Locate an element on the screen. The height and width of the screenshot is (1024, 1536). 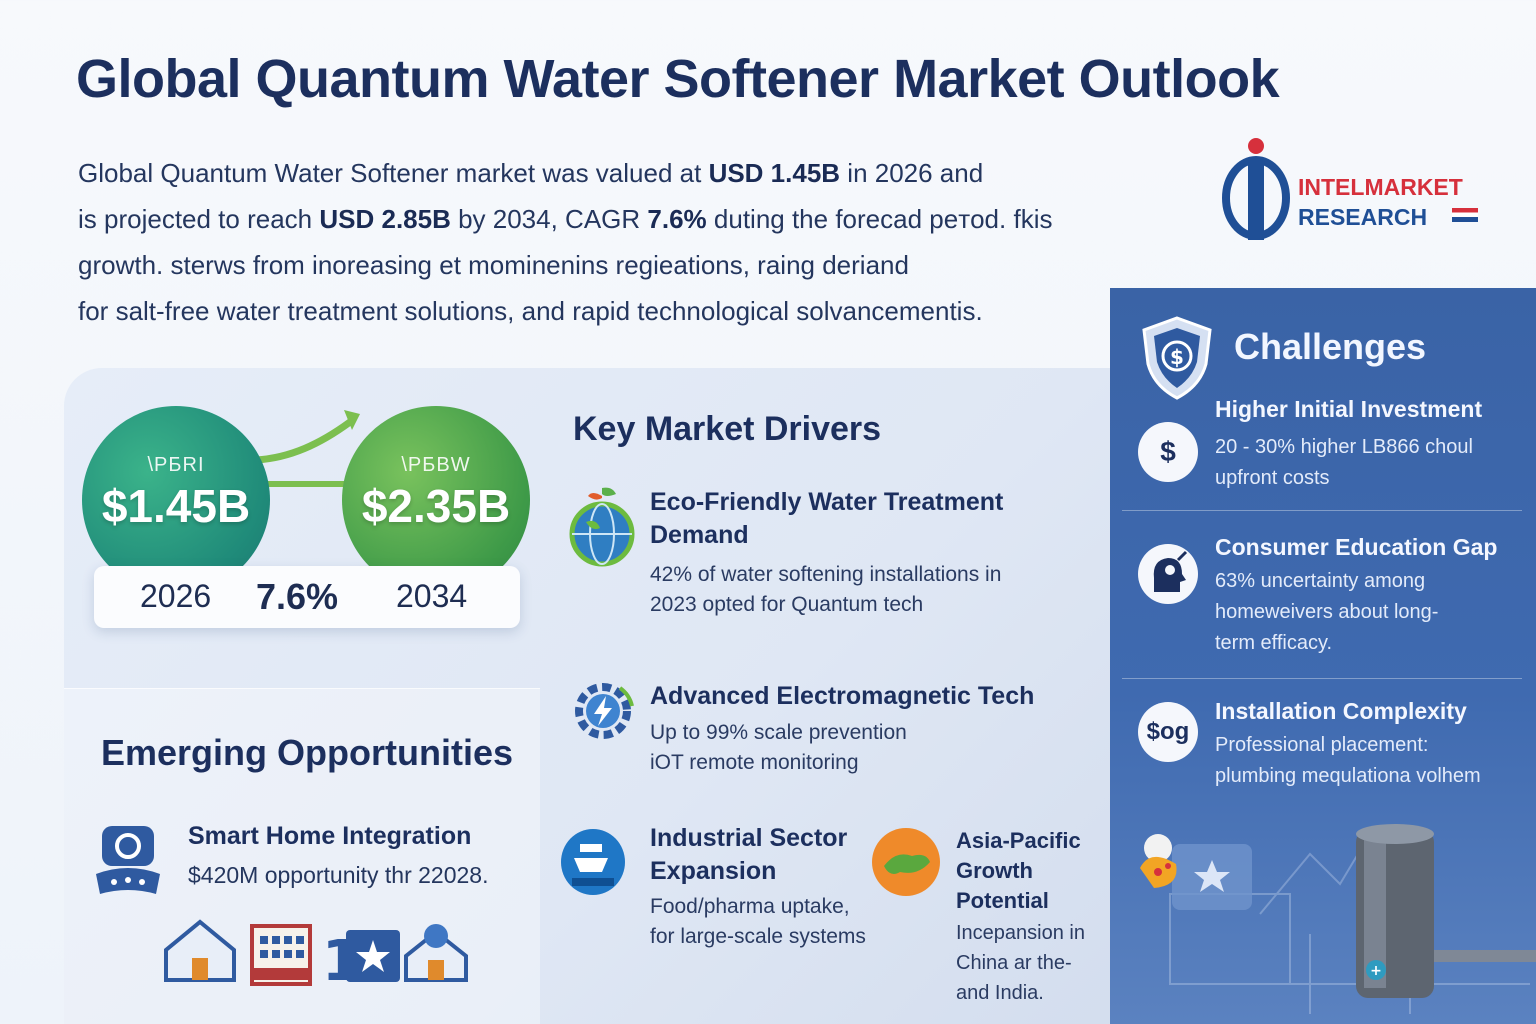
logo-text-line-1: INTELMARKET is located at coordinates (1380, 187).